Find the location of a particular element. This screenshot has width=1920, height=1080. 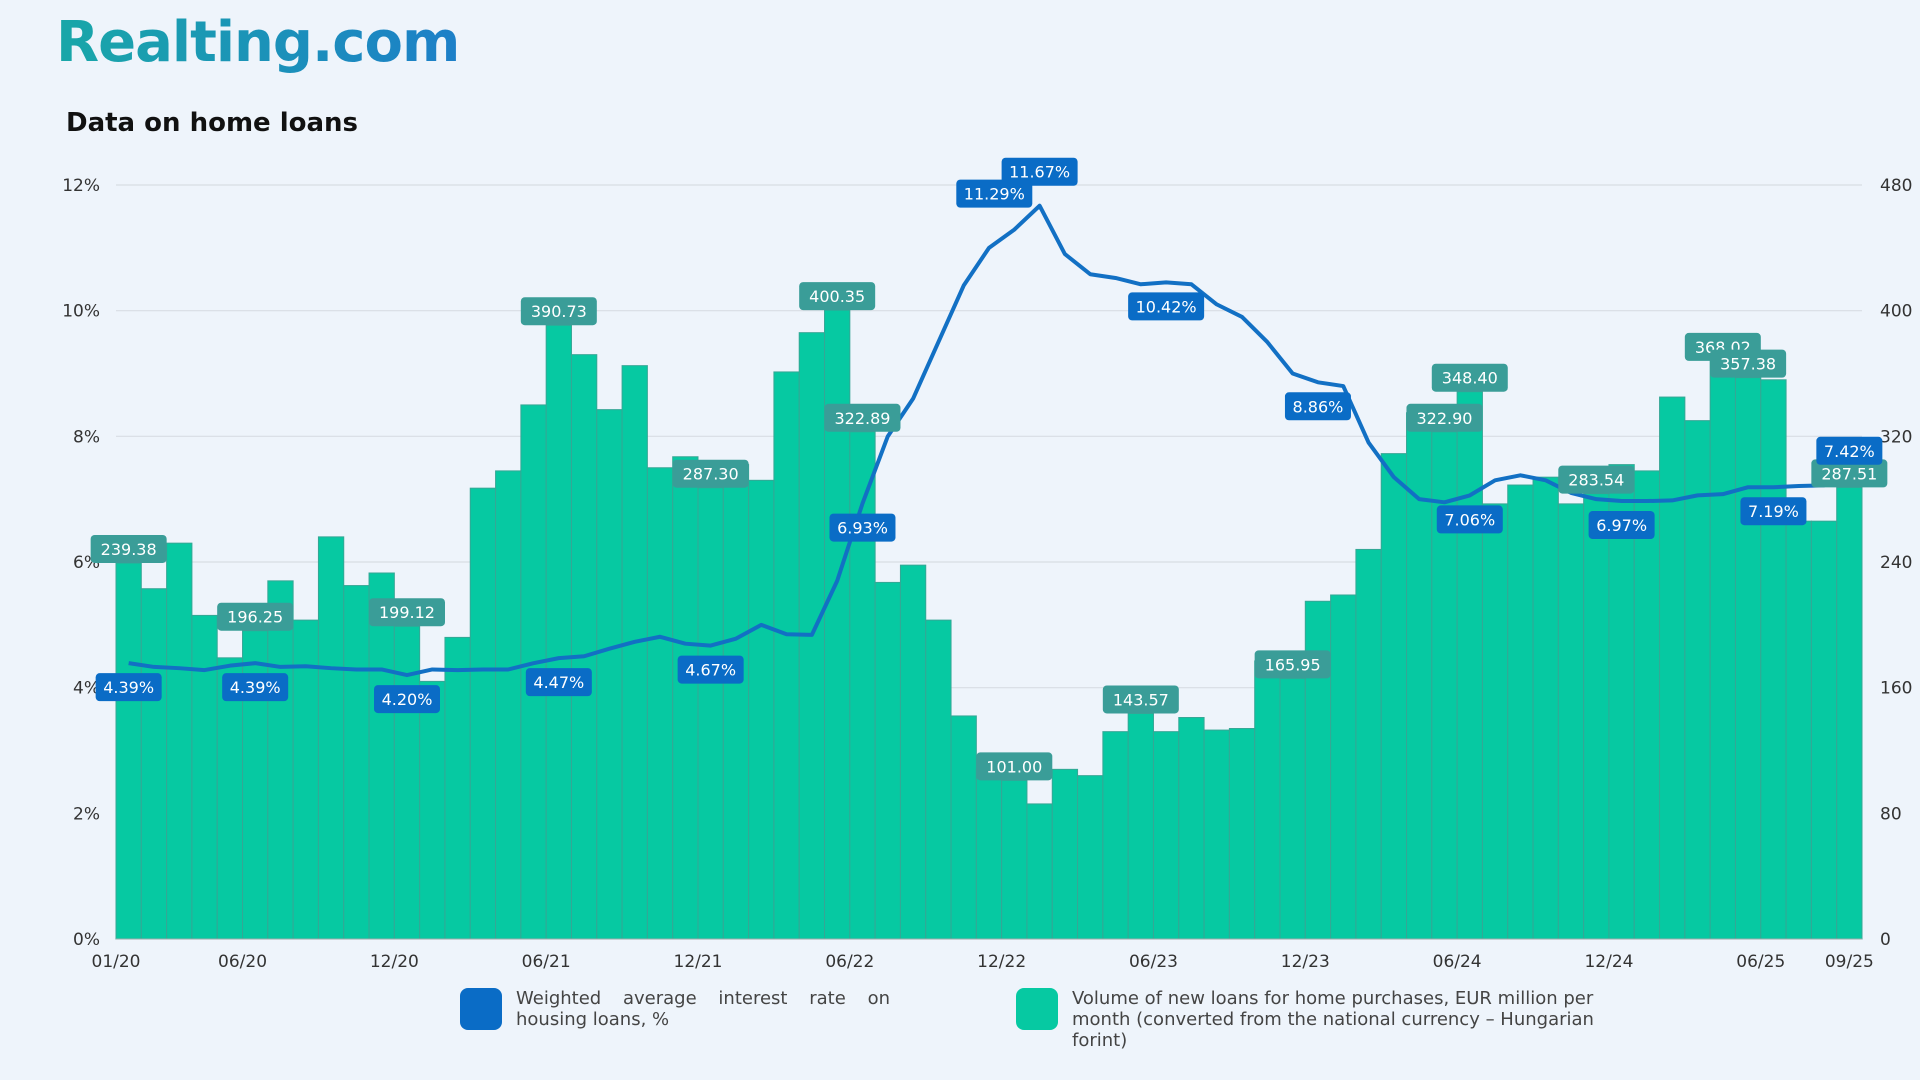

bar-01/21 is located at coordinates (432, 810).